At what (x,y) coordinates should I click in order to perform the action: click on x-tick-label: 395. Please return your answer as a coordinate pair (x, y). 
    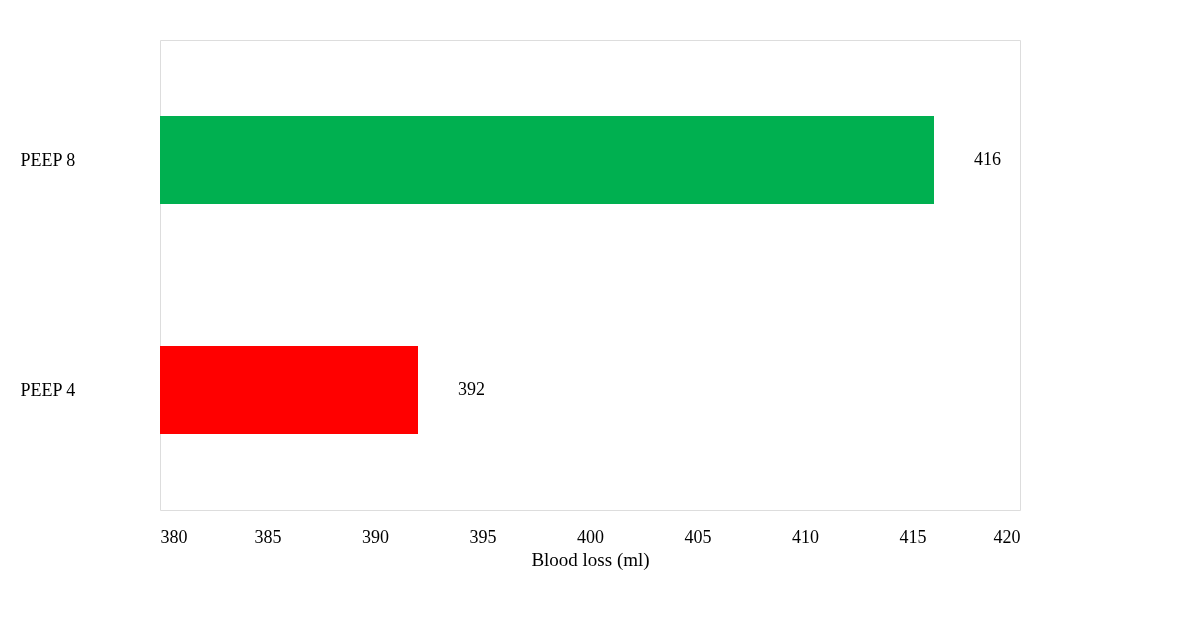
    Looking at the image, I should click on (483, 536).